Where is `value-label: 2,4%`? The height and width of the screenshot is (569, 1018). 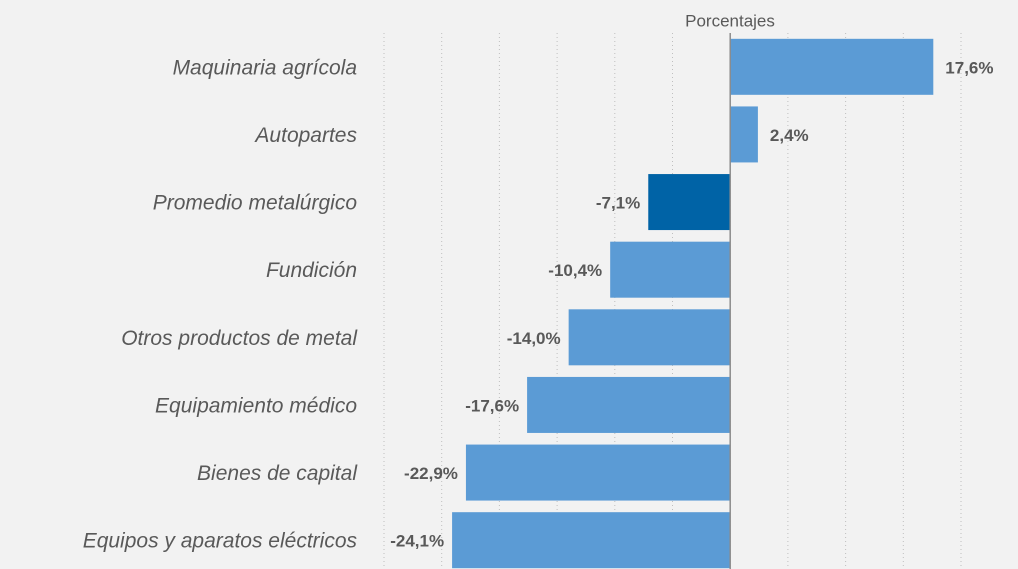
value-label: 2,4% is located at coordinates (789, 135).